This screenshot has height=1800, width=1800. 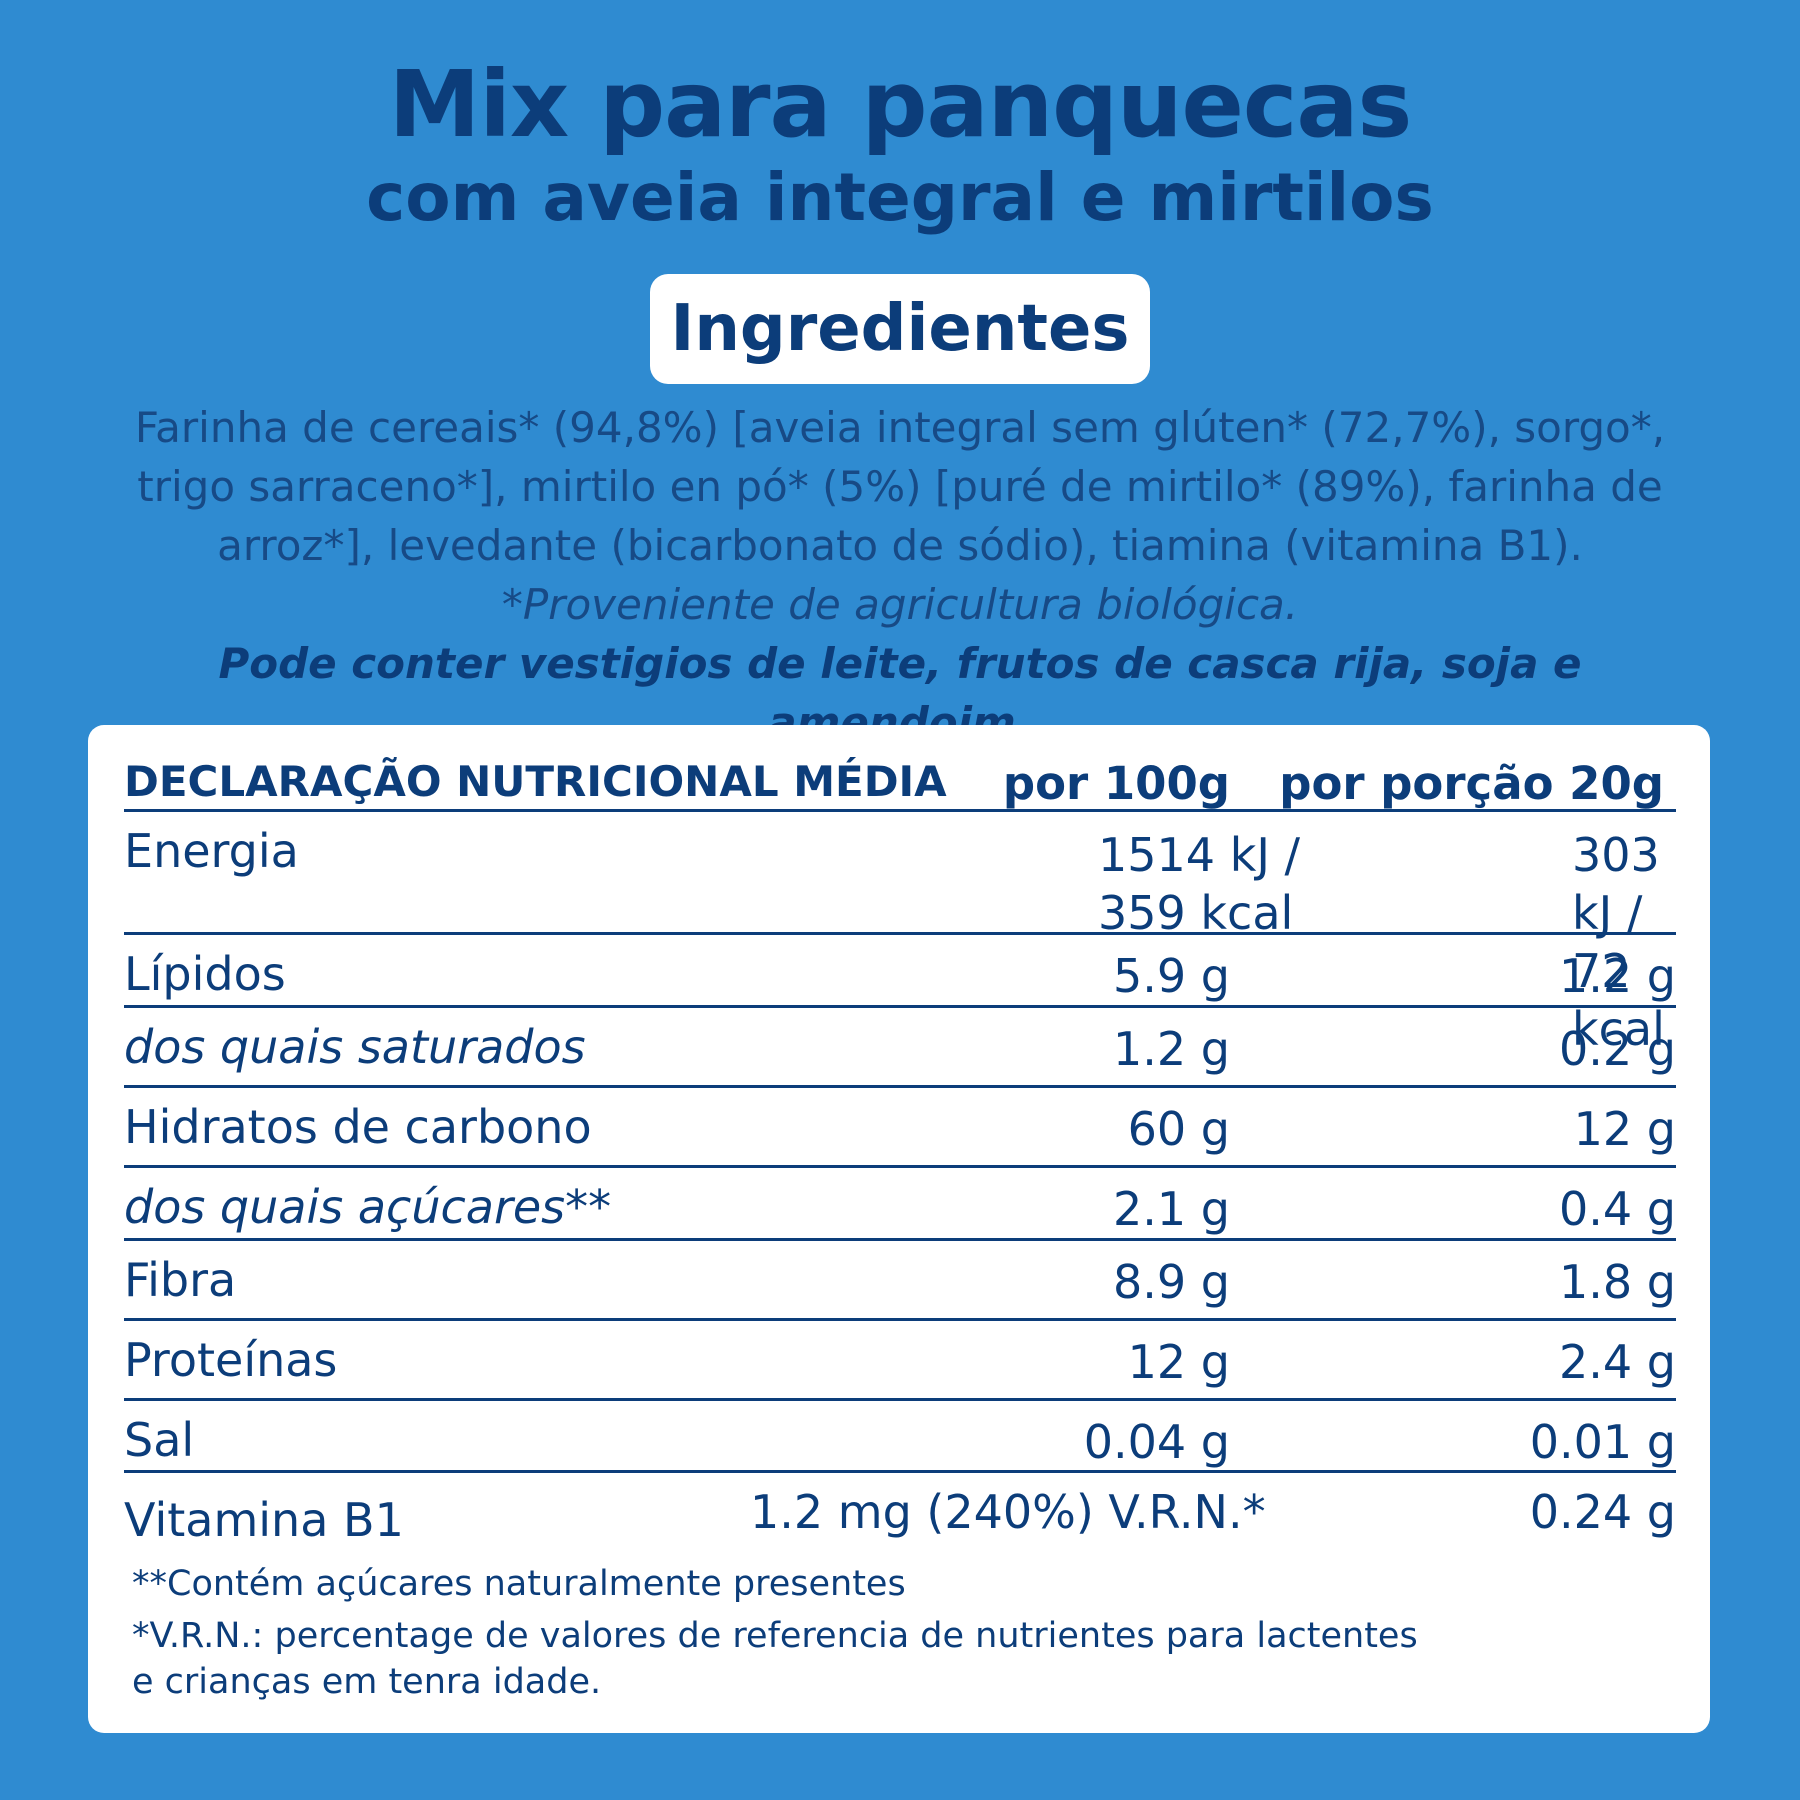 I want to click on nutrient-label: Energia, so click(x=211, y=851).